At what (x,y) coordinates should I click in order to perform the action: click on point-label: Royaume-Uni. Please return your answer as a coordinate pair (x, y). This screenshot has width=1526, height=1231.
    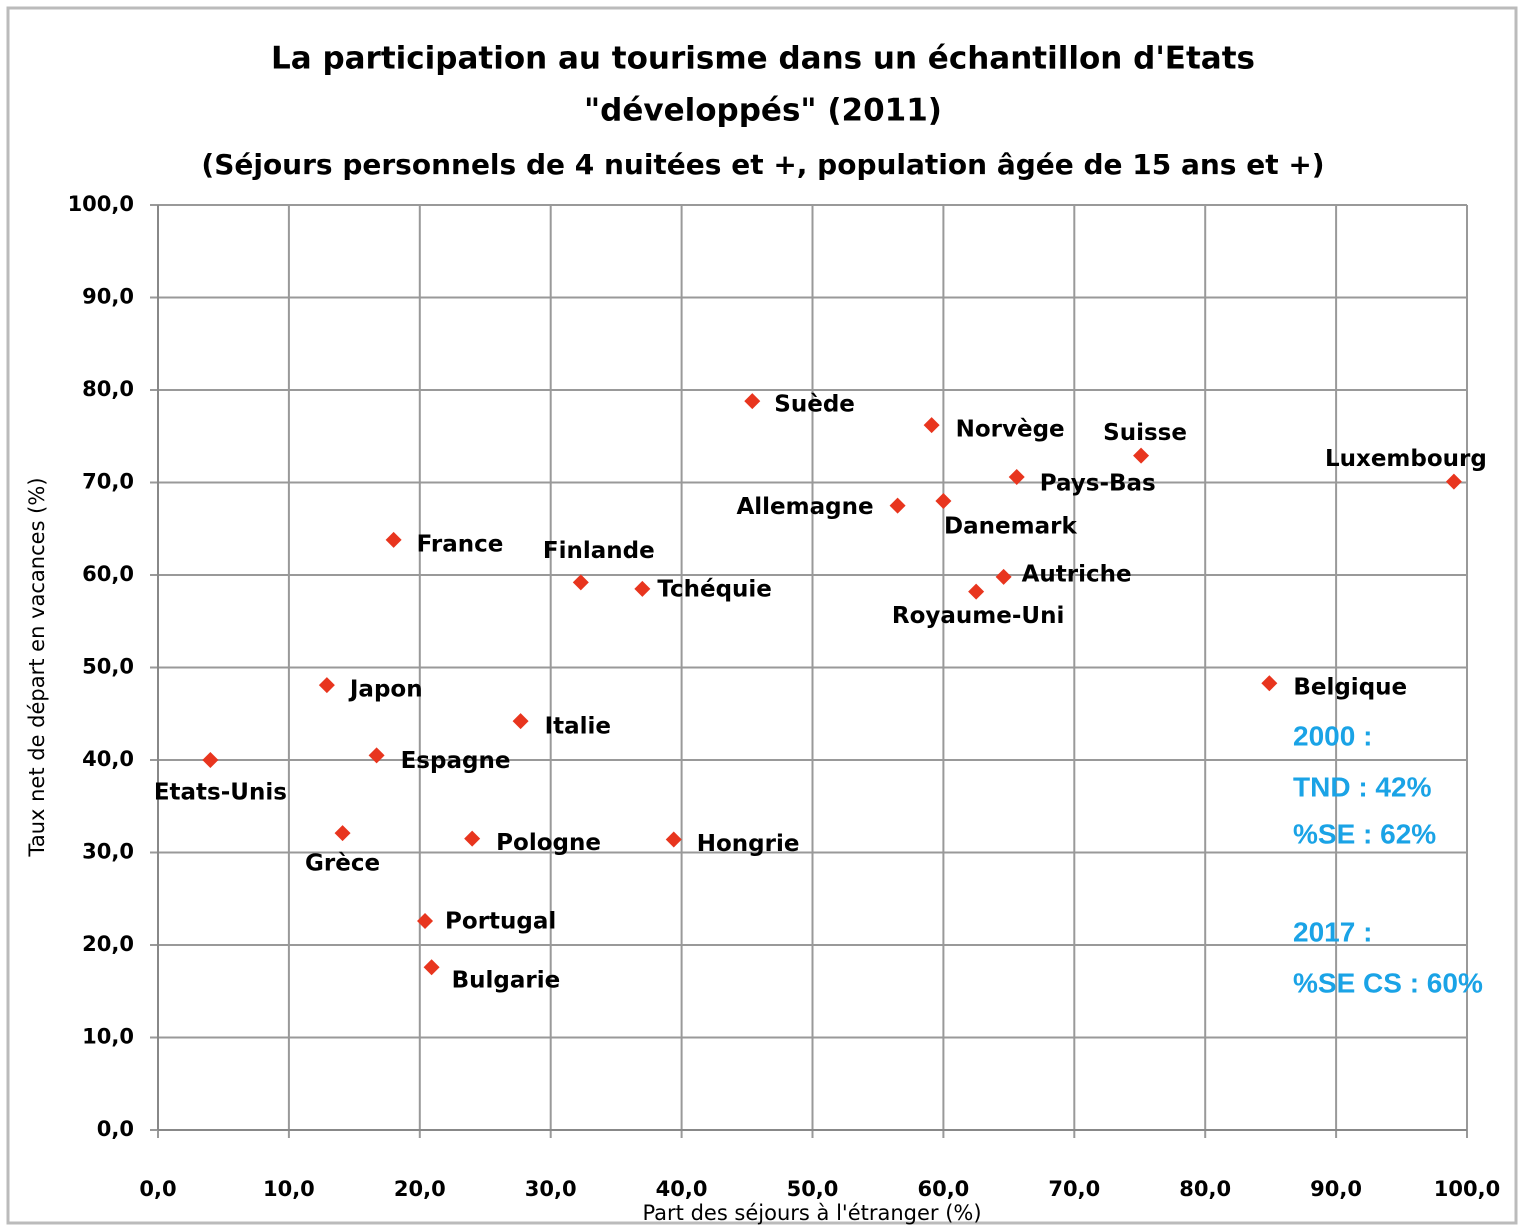
    Looking at the image, I should click on (978, 616).